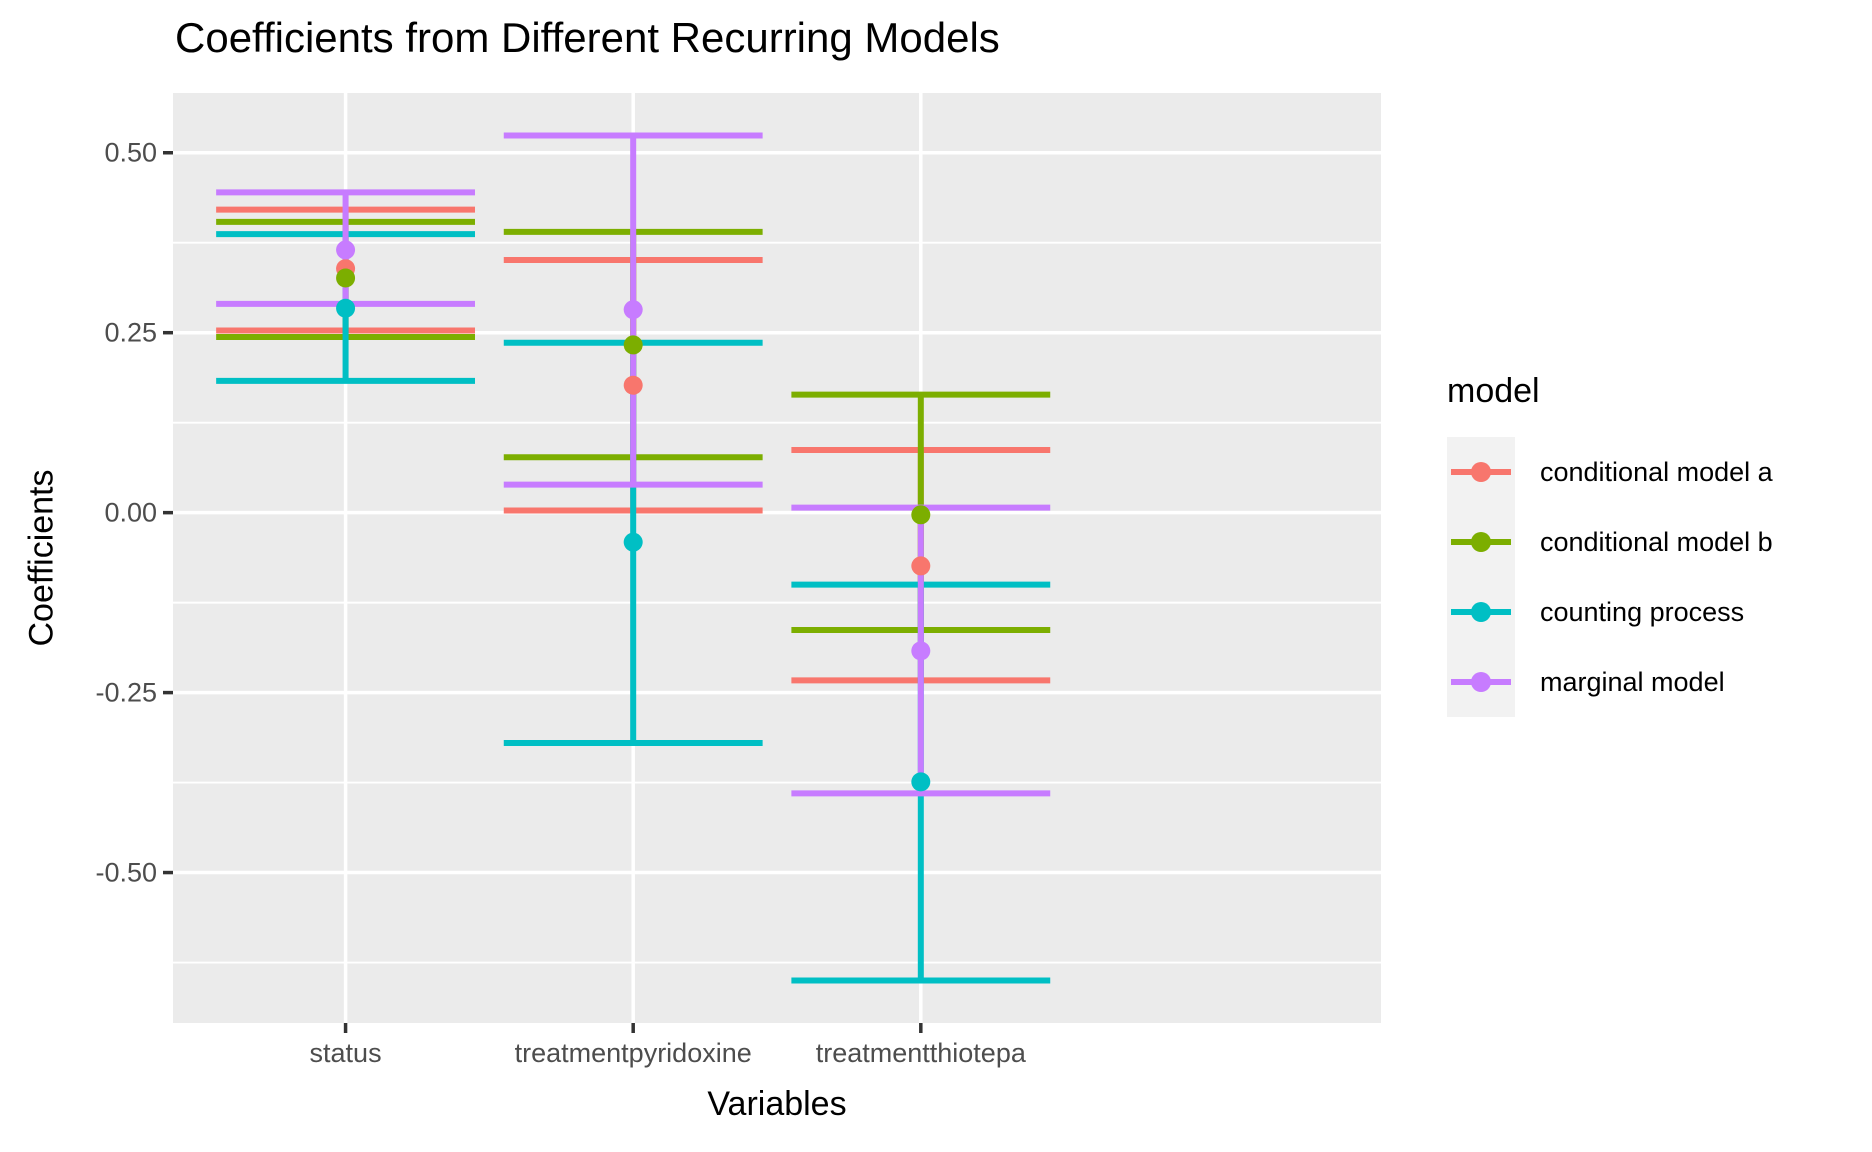  Describe the element at coordinates (633, 1053) in the screenshot. I see `x-tick-label-treatmentpyridoxine: treatmentpyridoxine` at that location.